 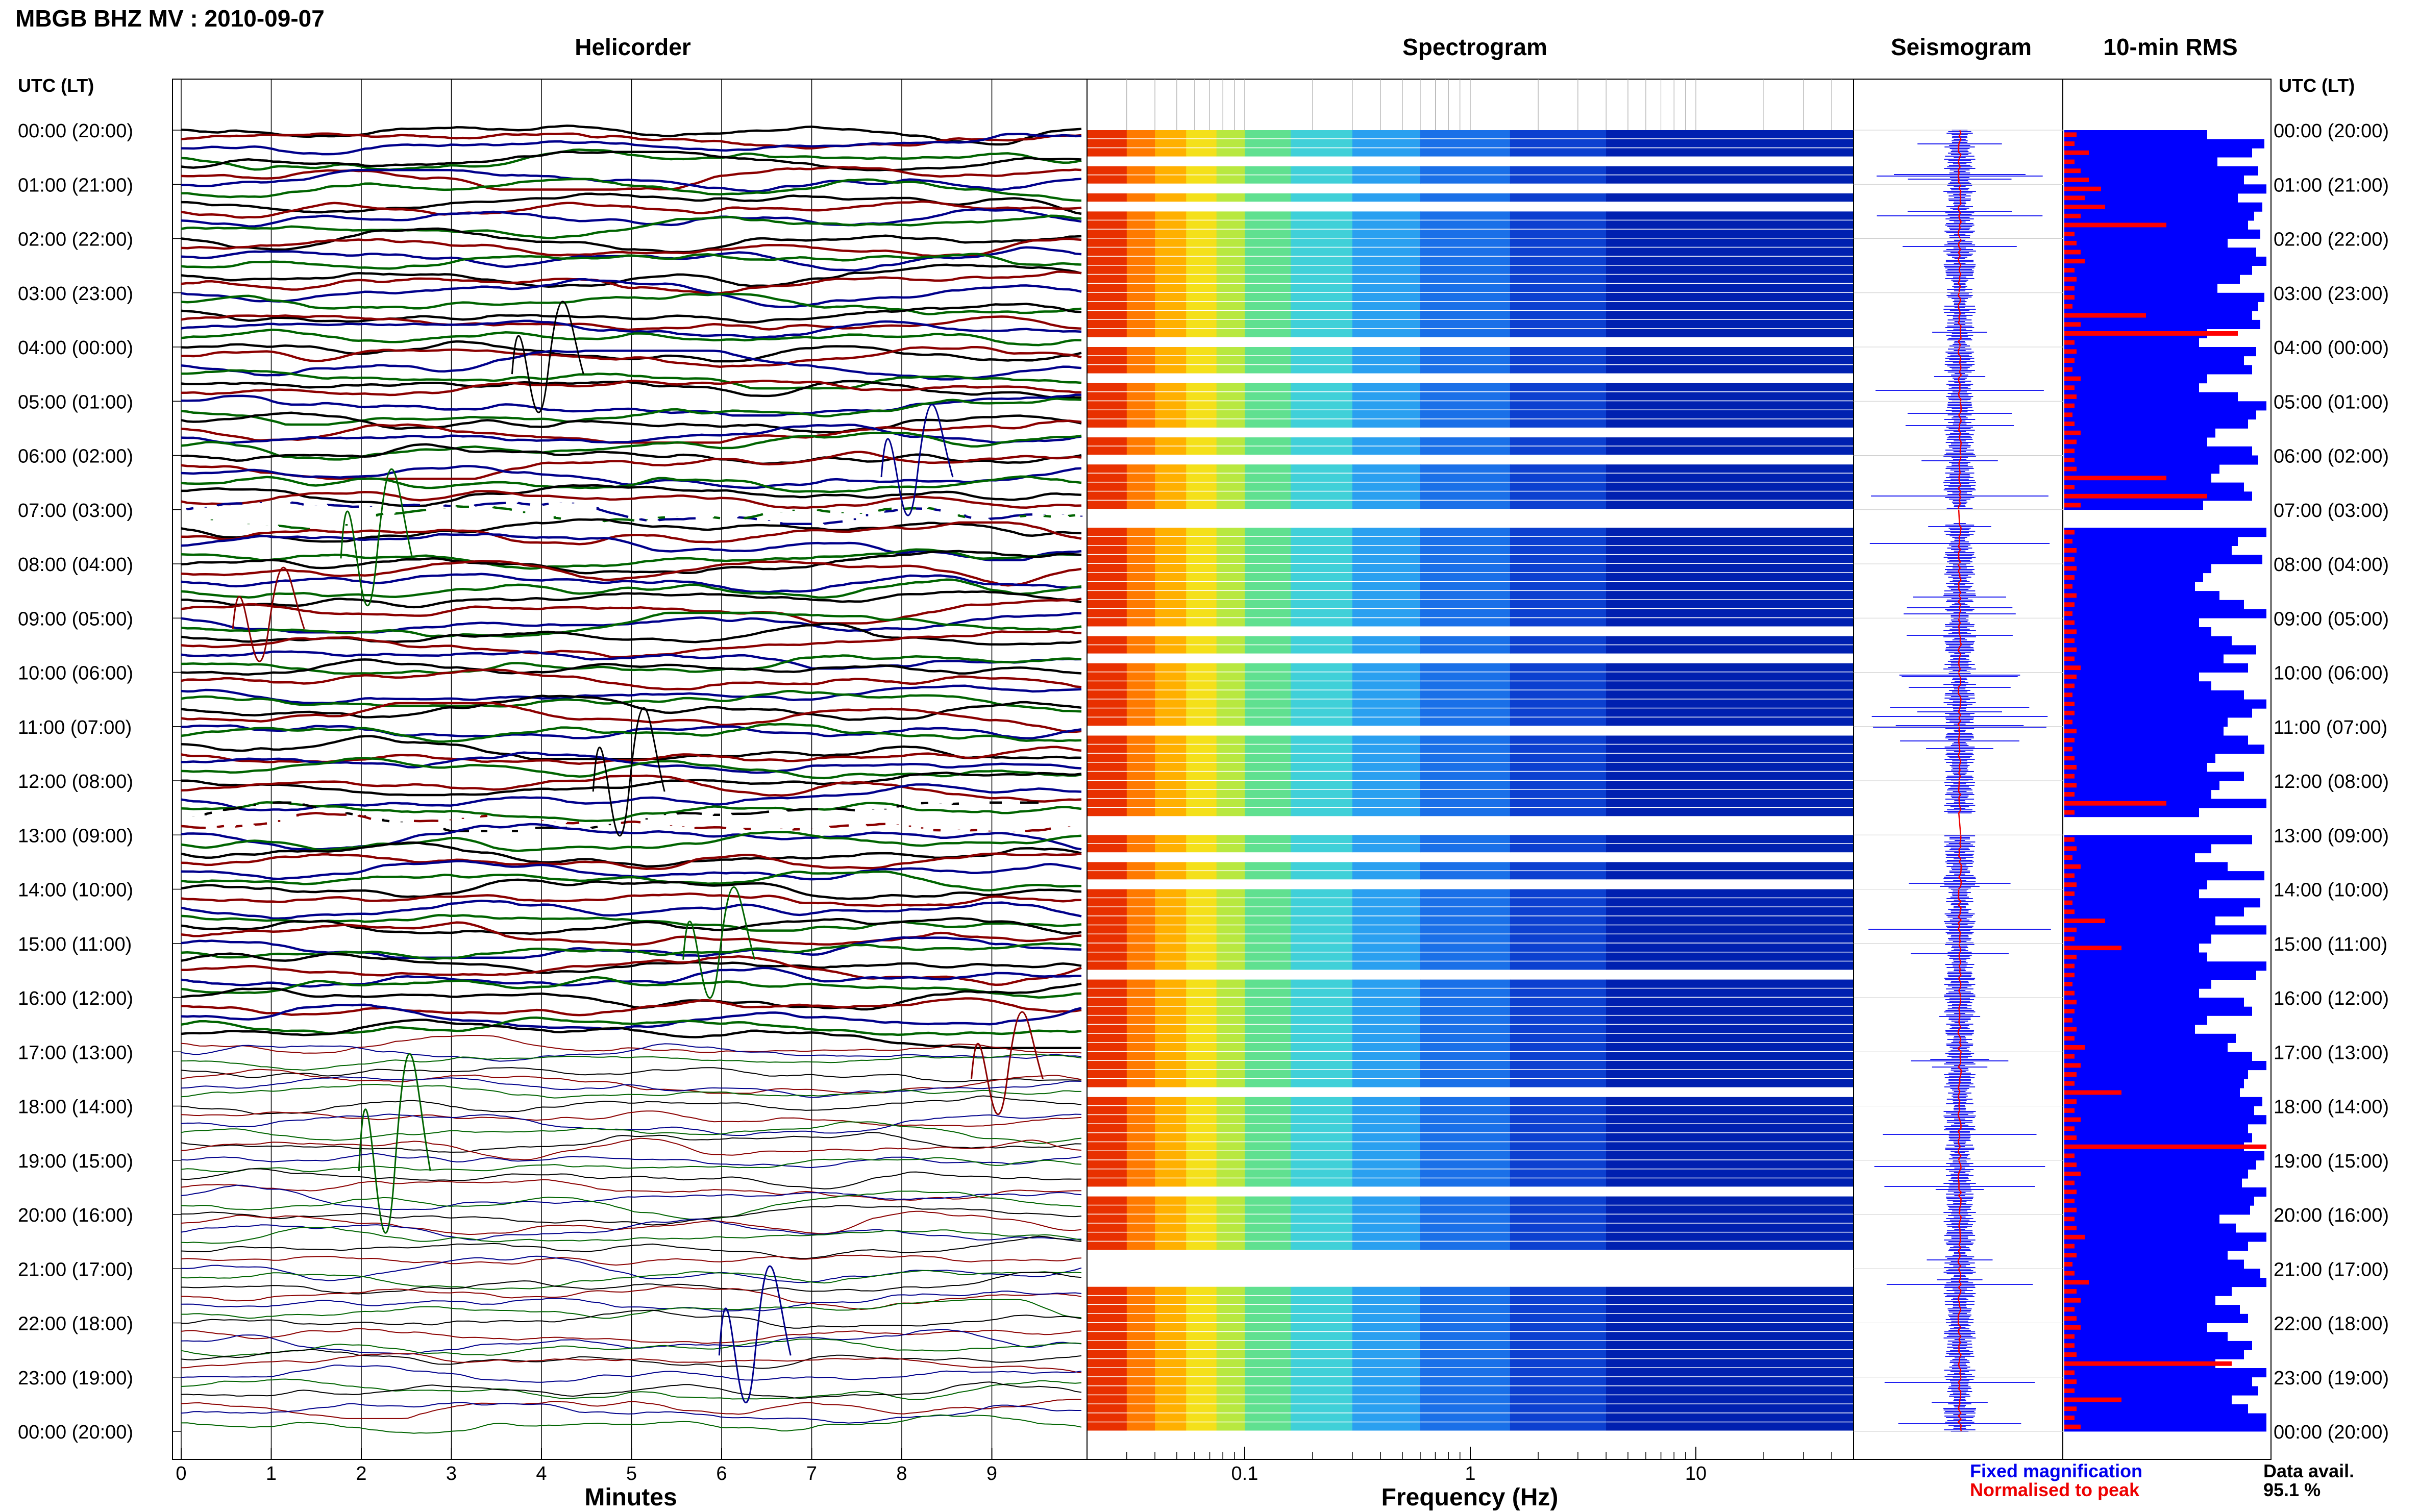 What do you see at coordinates (75, 1215) in the screenshot?
I see `time-tick-label-left: 20:00 (16:00)` at bounding box center [75, 1215].